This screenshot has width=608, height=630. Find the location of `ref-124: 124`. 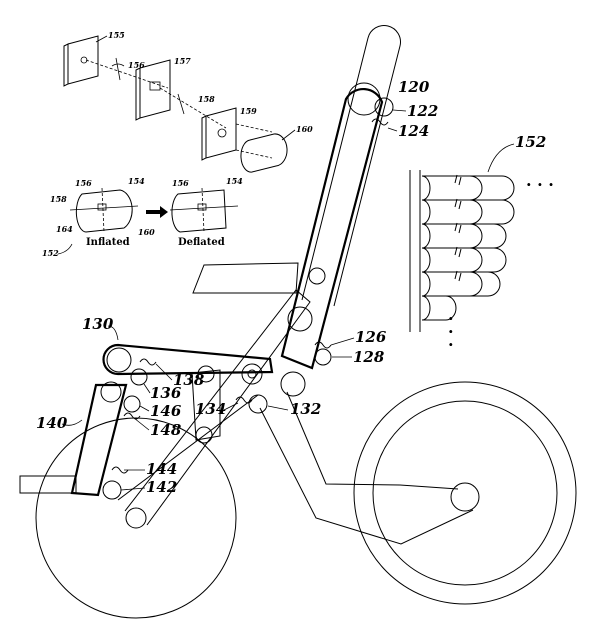

ref-124: 124 is located at coordinates (413, 131).